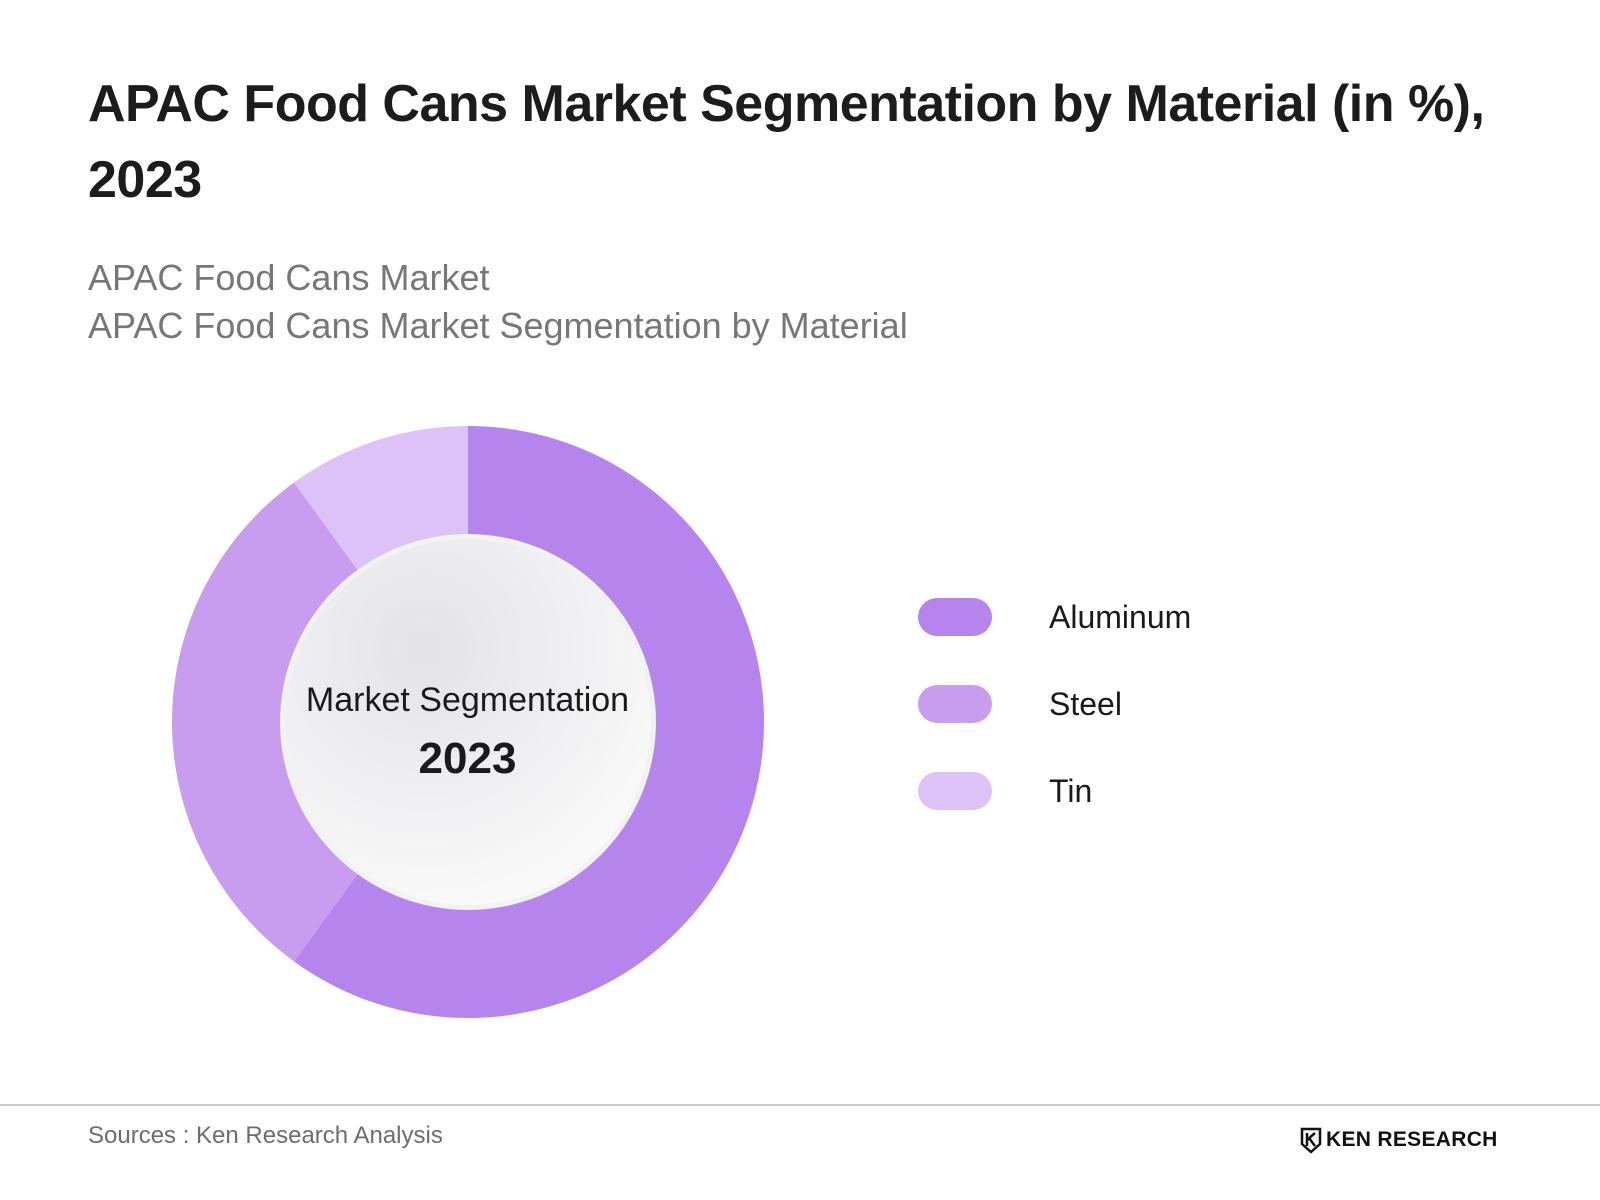 The height and width of the screenshot is (1200, 1600). What do you see at coordinates (265, 1135) in the screenshot?
I see `source-note: Sources : Ken Research Analysis` at bounding box center [265, 1135].